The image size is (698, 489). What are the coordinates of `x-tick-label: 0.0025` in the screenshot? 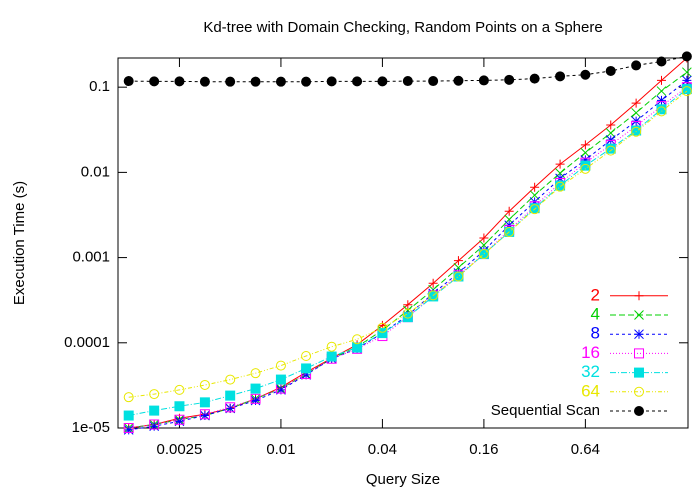 It's located at (179, 449).